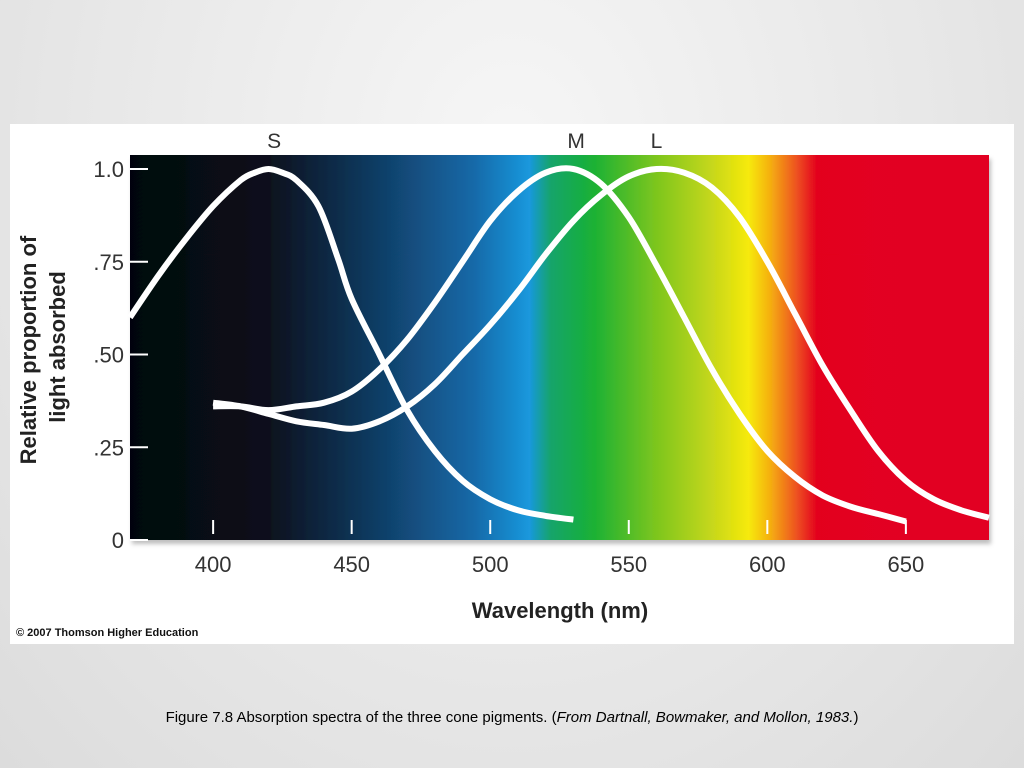 The image size is (1024, 768). I want to click on curve-label-s: S, so click(274, 141).